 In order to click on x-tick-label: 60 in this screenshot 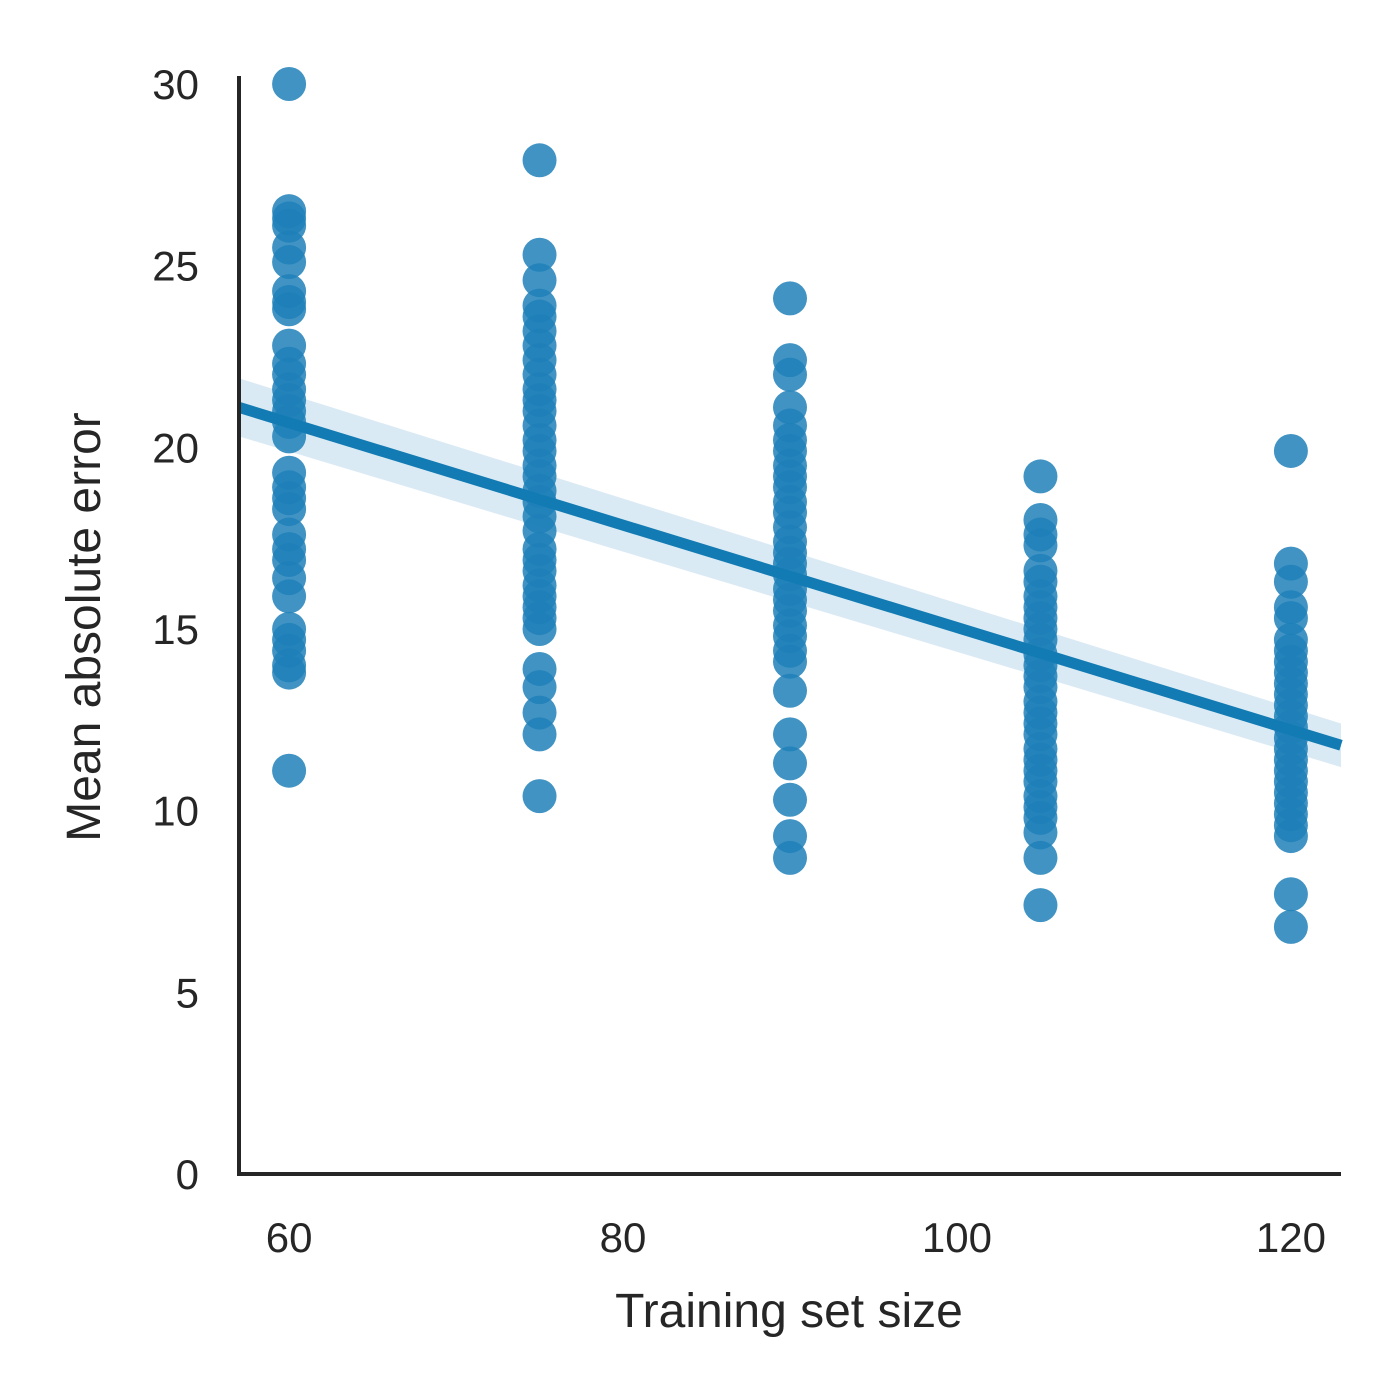, I will do `click(289, 1237)`.